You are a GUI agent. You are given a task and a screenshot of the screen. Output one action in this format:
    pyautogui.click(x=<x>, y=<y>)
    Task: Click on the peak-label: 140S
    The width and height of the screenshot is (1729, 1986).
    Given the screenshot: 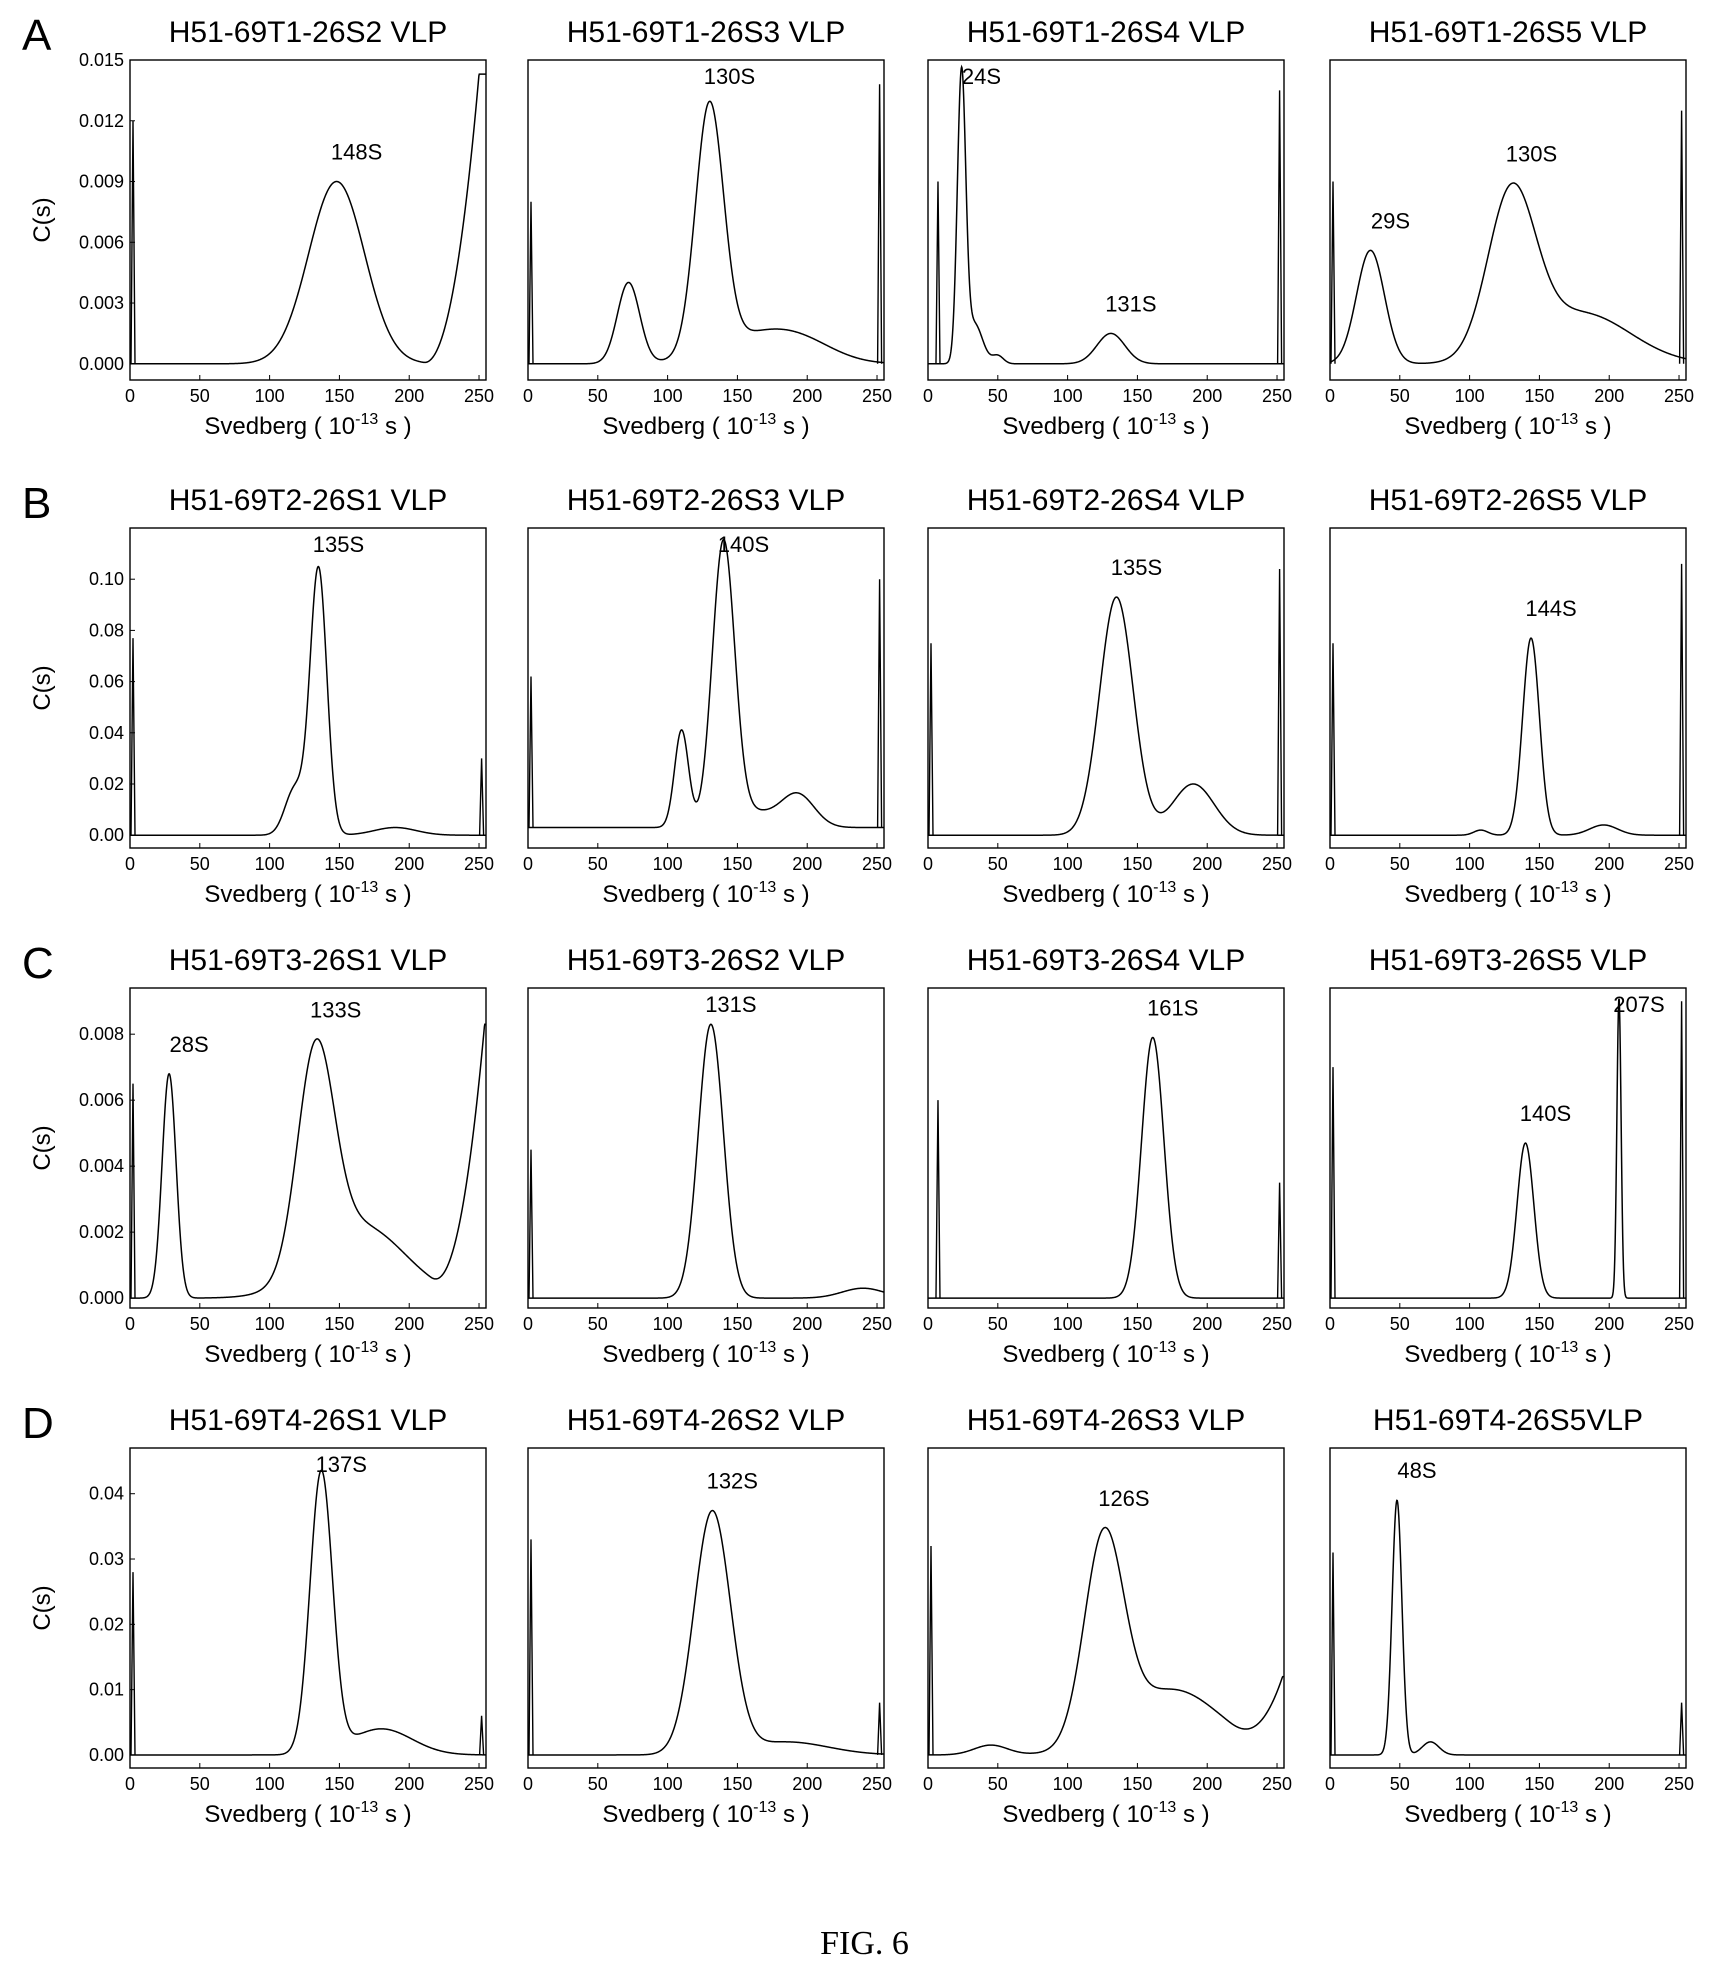 What is the action you would take?
    pyautogui.click(x=1545, y=1113)
    